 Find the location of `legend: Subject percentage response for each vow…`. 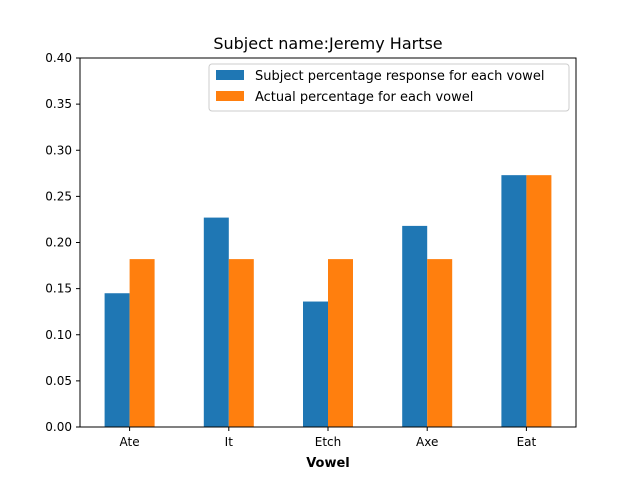

legend: Subject percentage response for each vow… is located at coordinates (389, 87).